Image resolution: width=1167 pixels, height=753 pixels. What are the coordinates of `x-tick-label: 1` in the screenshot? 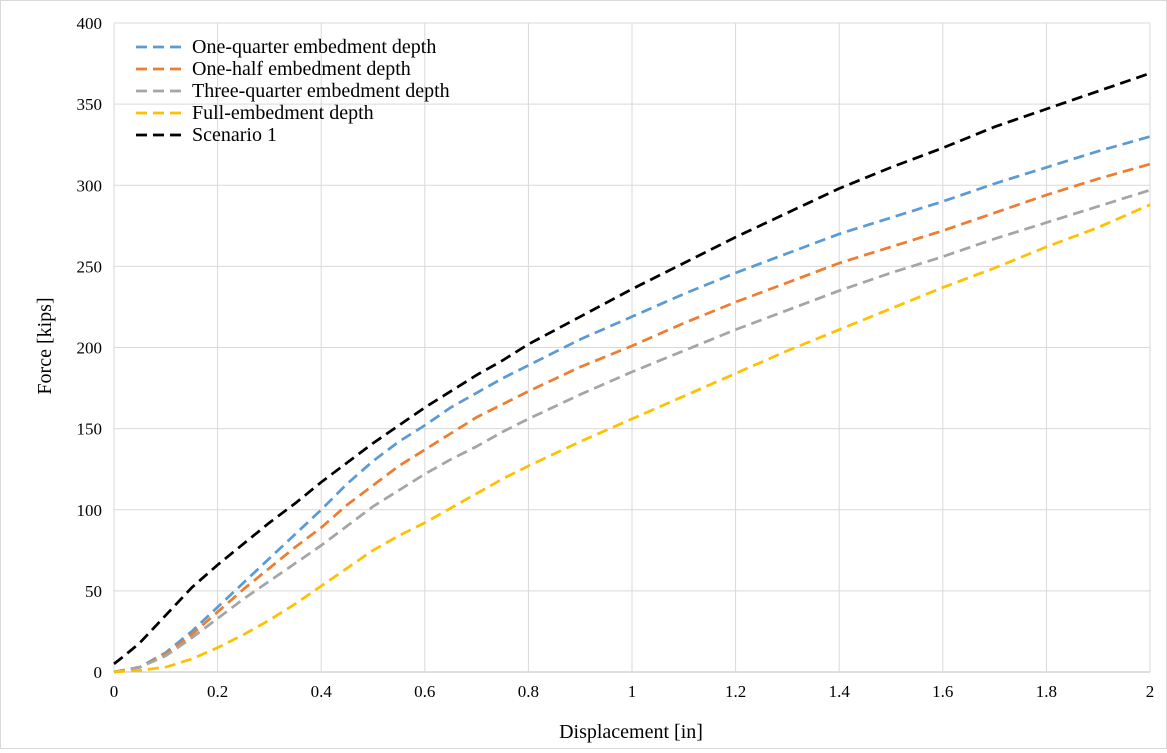 It's located at (632, 691).